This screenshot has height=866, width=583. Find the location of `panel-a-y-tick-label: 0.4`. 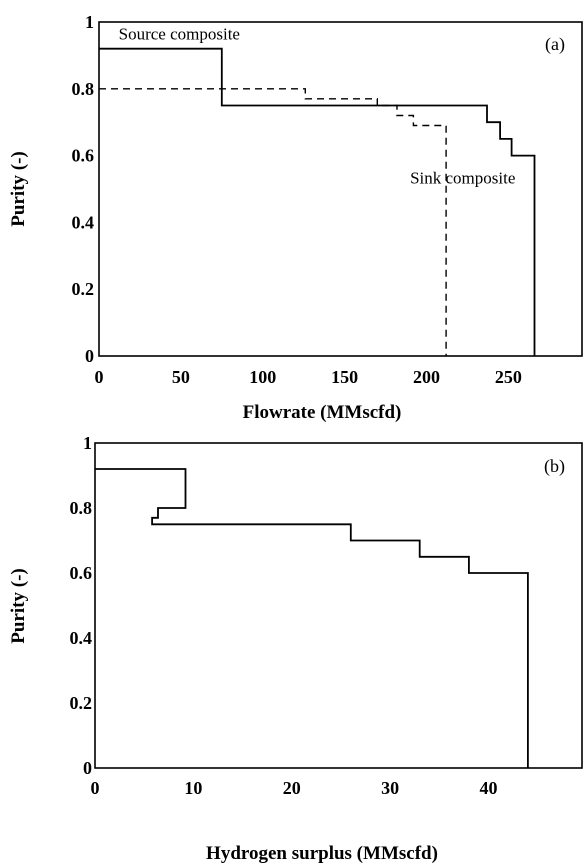

panel-a-y-tick-label: 0.4 is located at coordinates (83, 222).